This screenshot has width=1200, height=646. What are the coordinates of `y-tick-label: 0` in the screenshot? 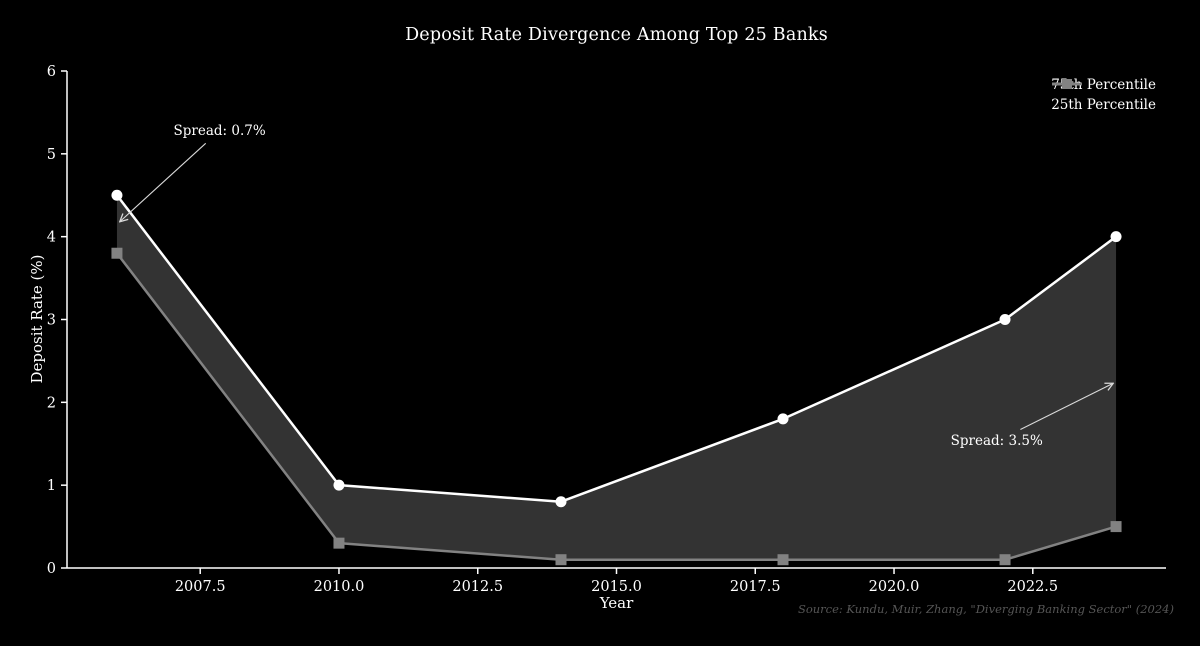 It's located at (51, 569).